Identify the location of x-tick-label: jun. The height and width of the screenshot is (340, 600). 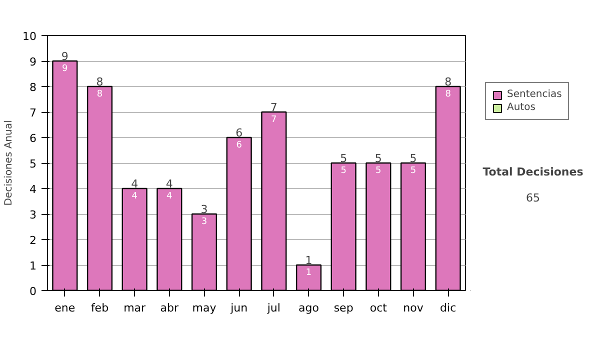
(239, 308).